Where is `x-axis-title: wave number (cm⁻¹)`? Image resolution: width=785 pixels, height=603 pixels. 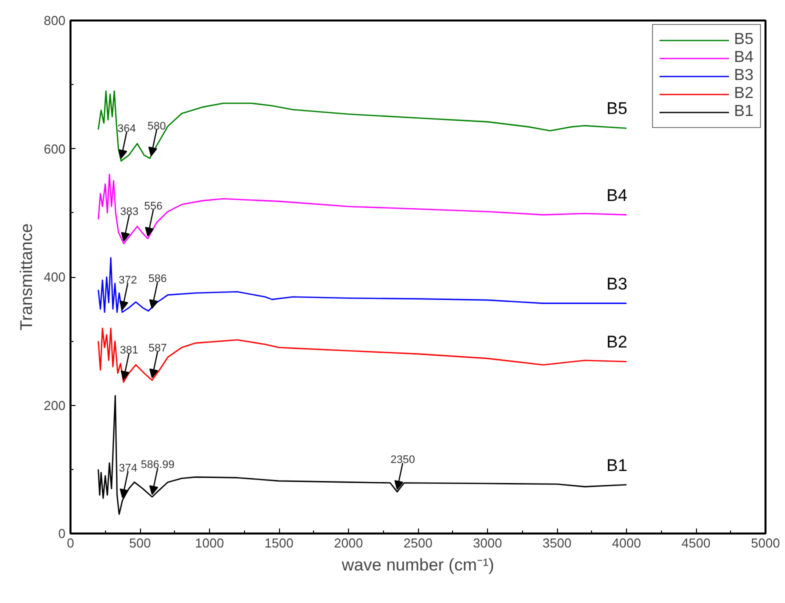
x-axis-title: wave number (cm⁻¹) is located at coordinates (417, 565).